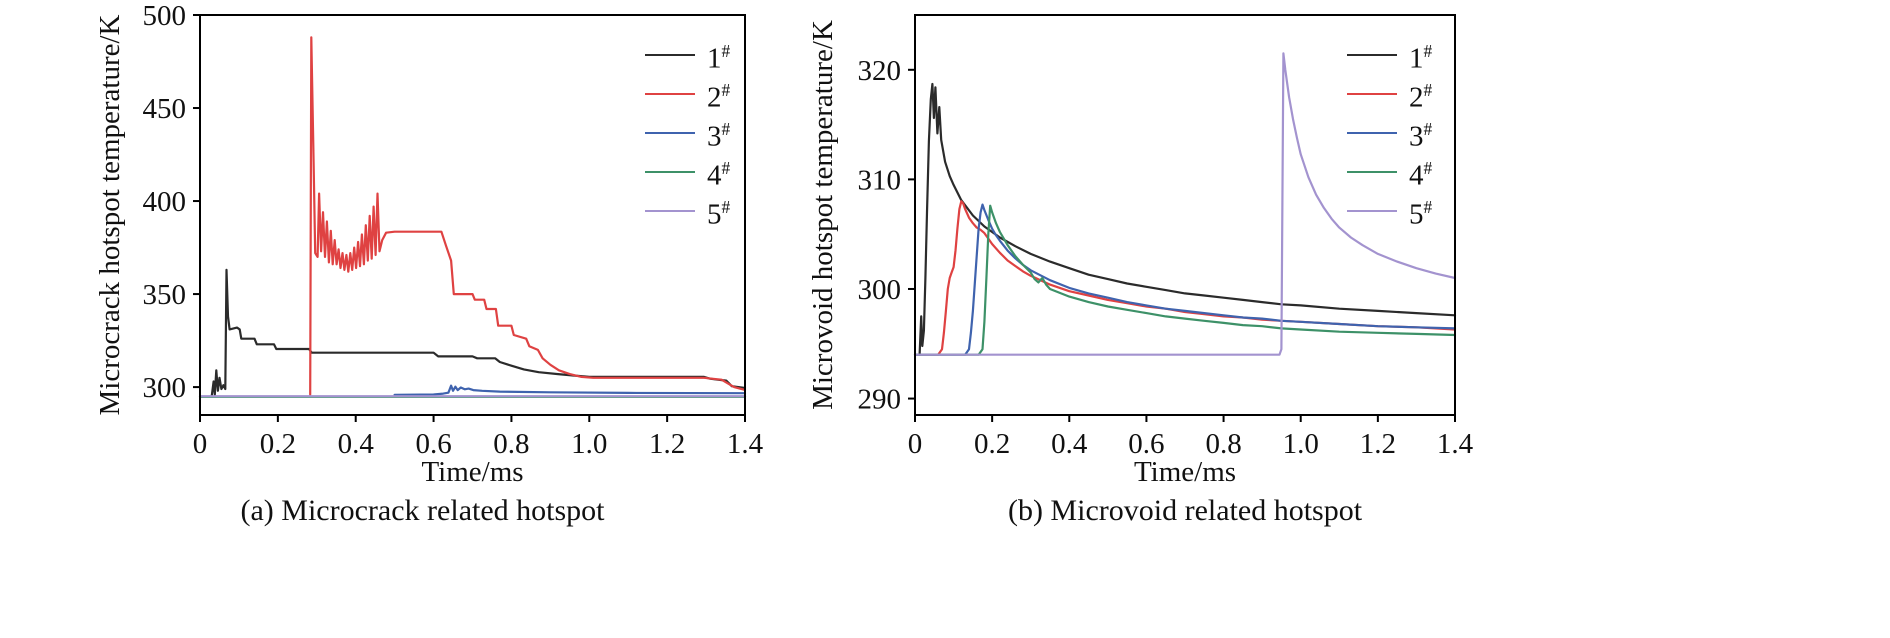 The image size is (1890, 638). What do you see at coordinates (165, 16) in the screenshot?
I see `svg-text: 500` at bounding box center [165, 16].